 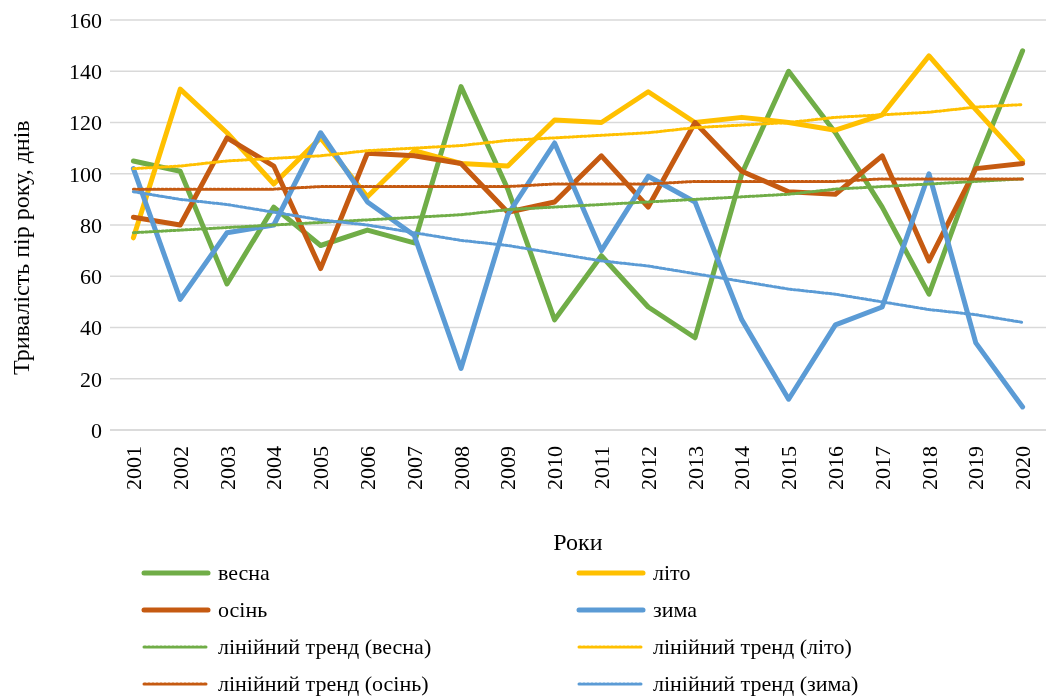 What do you see at coordinates (133, 468) in the screenshot?
I see `x-tick-label: 2001` at bounding box center [133, 468].